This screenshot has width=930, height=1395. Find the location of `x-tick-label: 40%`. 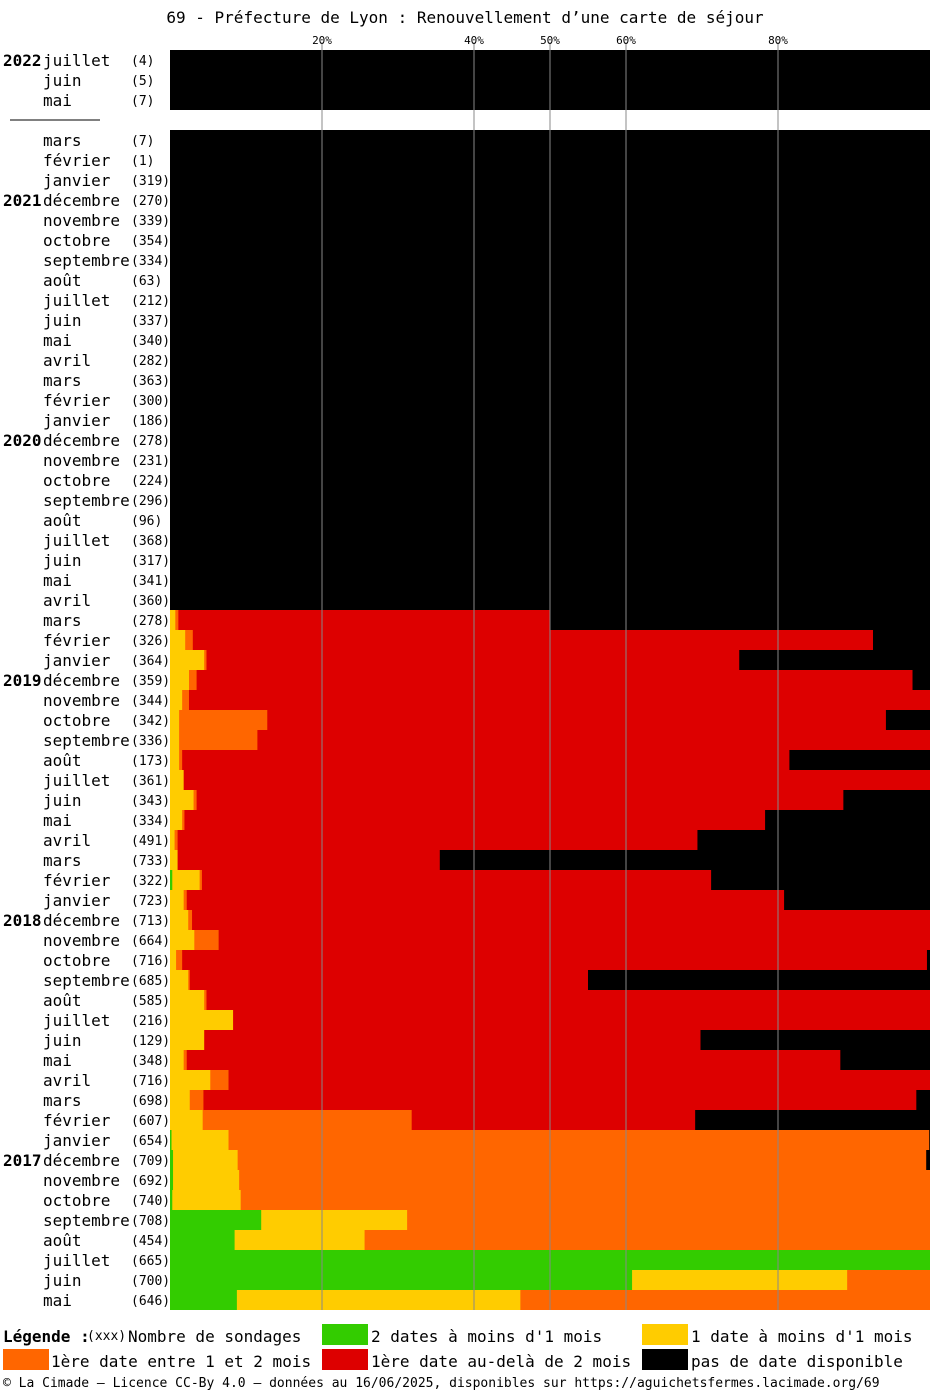

x-tick-label: 40% is located at coordinates (474, 40).